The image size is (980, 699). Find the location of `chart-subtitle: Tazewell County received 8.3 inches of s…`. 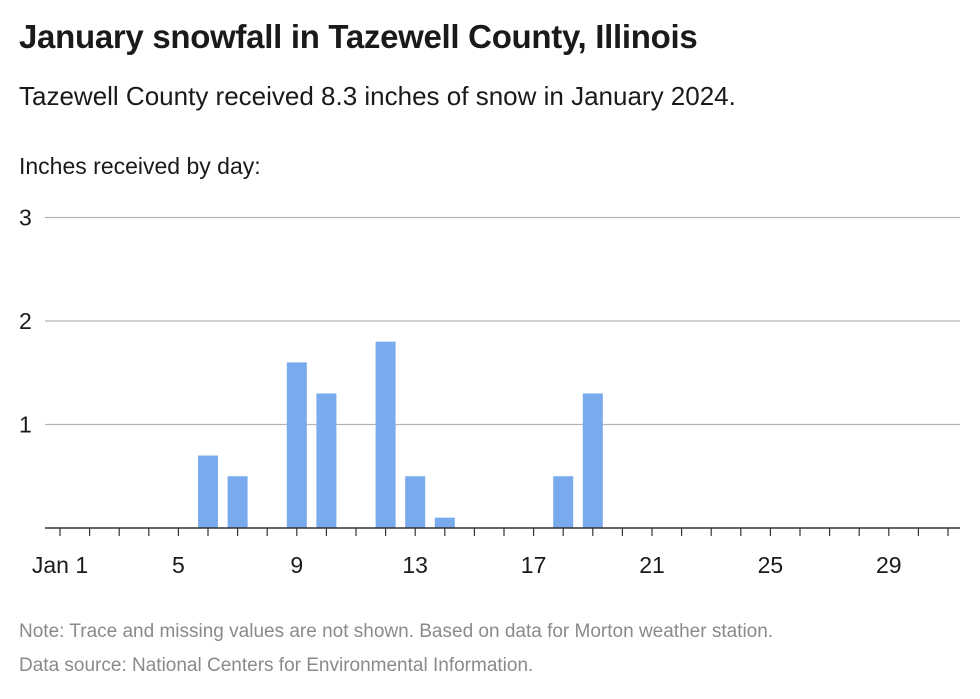

chart-subtitle: Tazewell County received 8.3 inches of s… is located at coordinates (377, 96).